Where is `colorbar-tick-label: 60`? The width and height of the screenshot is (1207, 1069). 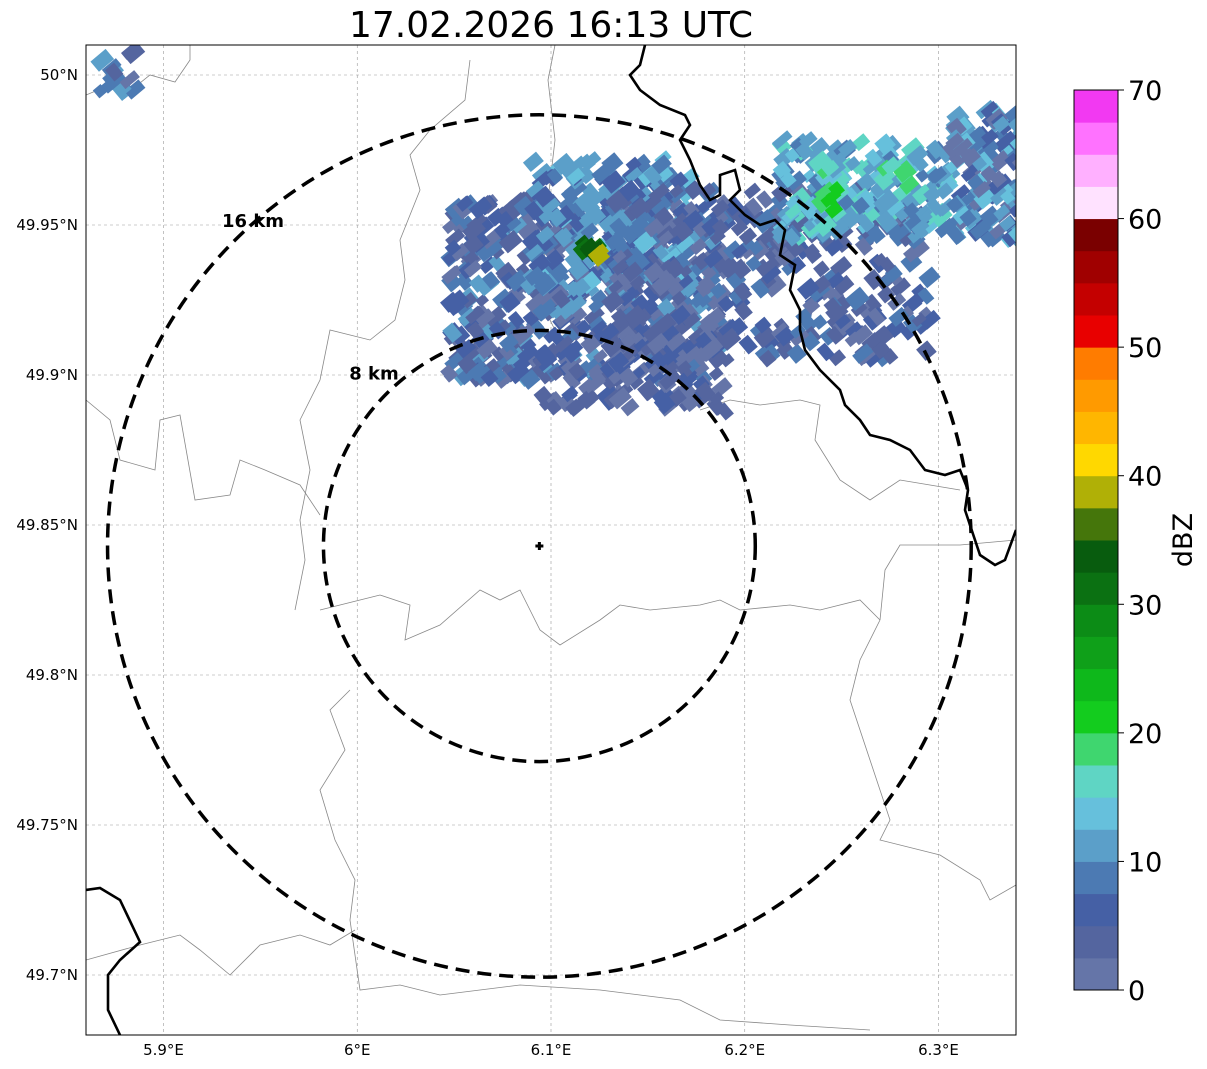
colorbar-tick-label: 60 is located at coordinates (1145, 220).